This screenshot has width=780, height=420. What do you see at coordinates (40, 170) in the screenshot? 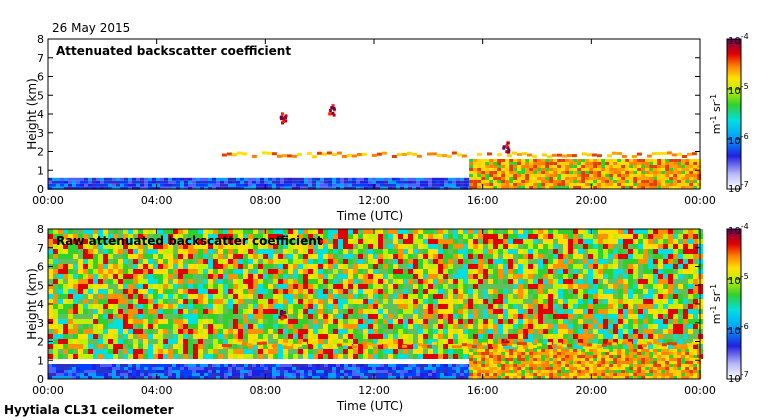
I see `y-tick-label: 1` at bounding box center [40, 170].